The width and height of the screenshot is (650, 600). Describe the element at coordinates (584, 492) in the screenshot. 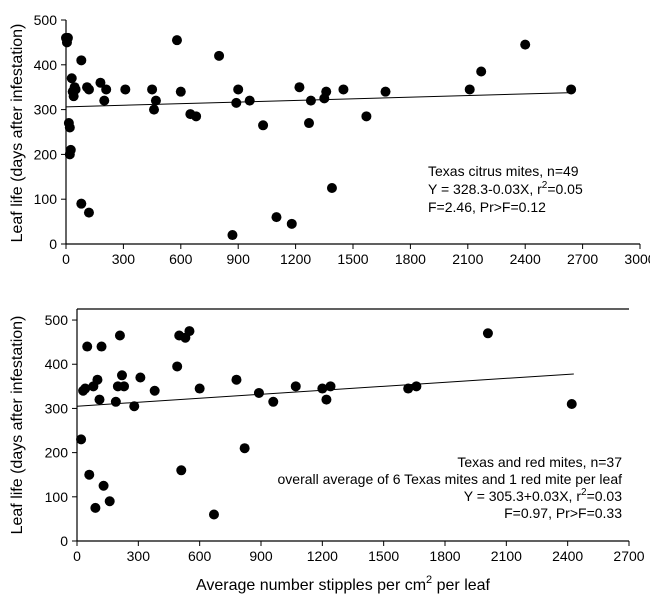

I see `bottom-annotation-superscript: 2` at that location.